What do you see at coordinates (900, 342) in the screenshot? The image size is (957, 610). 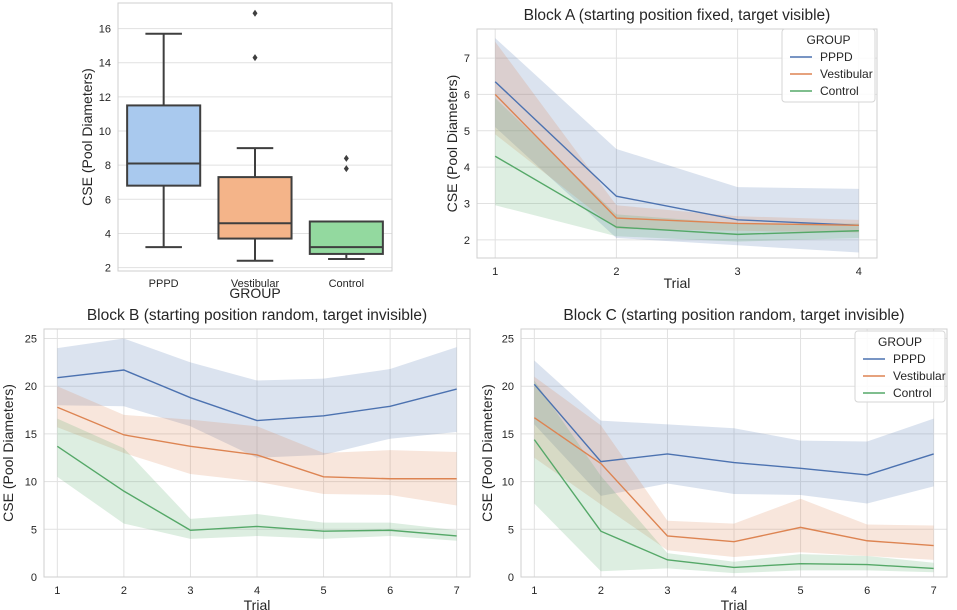 I see `blockC-legend-title: GROUP` at bounding box center [900, 342].